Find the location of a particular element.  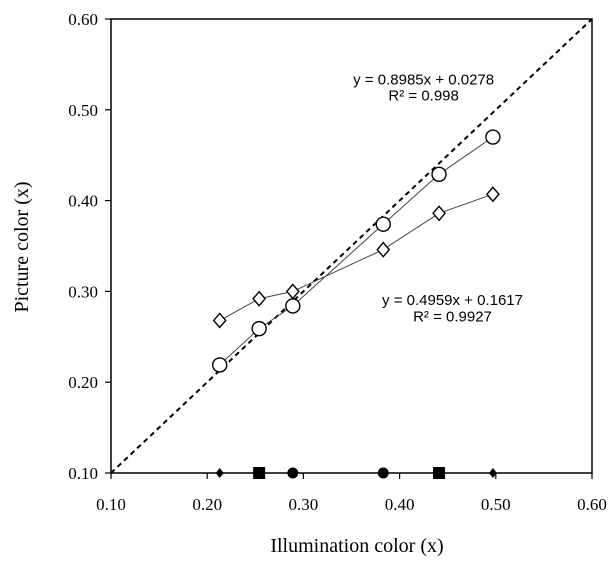

y-tick-label: 0.20 is located at coordinates (83, 382).